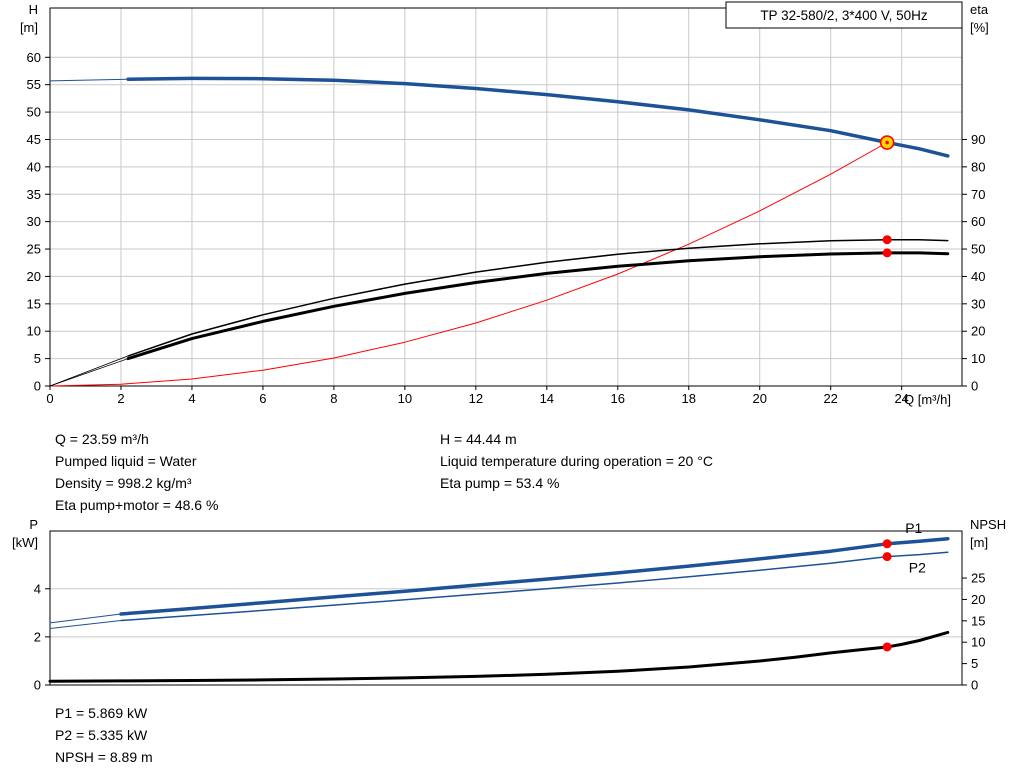 The width and height of the screenshot is (1024, 781). Describe the element at coordinates (830, 398) in the screenshot. I see `tick-label-x: 22` at that location.